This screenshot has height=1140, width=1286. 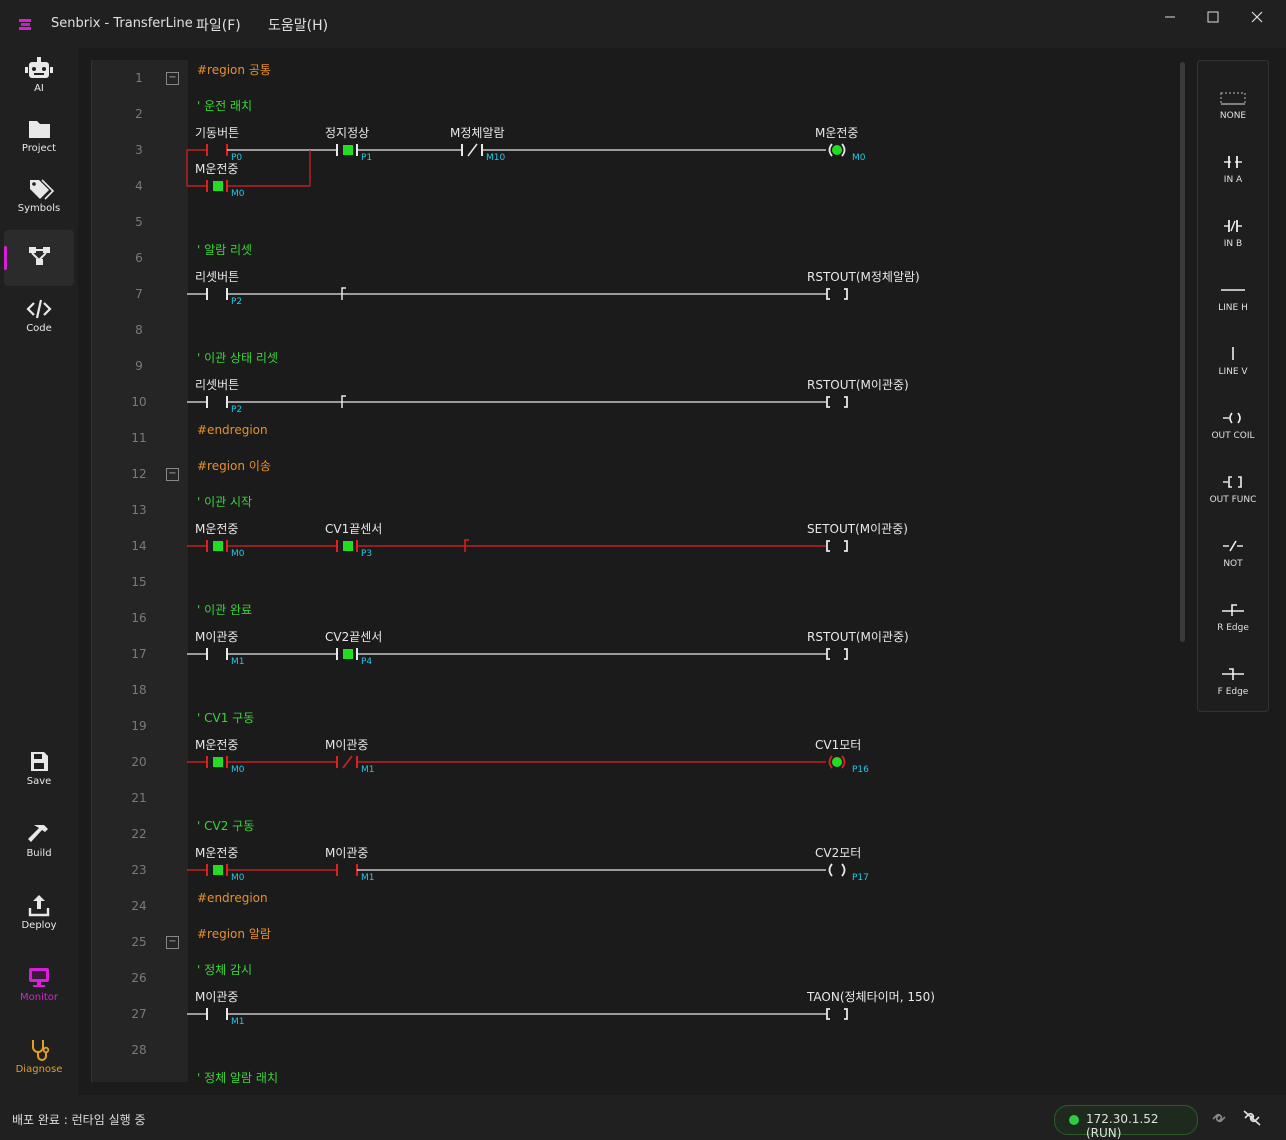 What do you see at coordinates (1233, 500) in the screenshot?
I see `tool-label: OUT FUNC` at bounding box center [1233, 500].